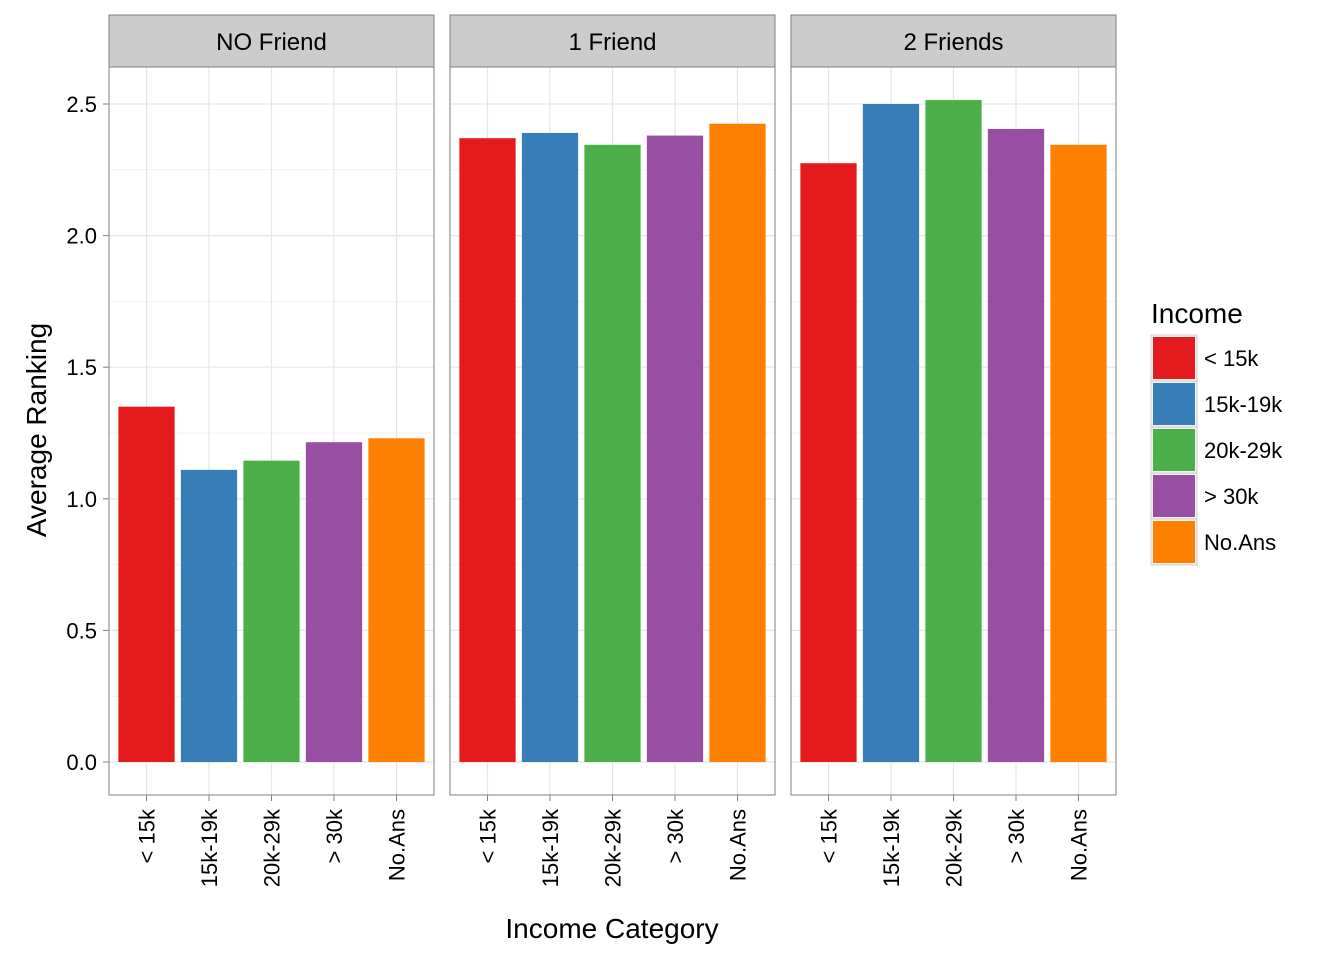 This screenshot has width=1344, height=960. I want to click on legend-label: No.Ans, so click(1240, 542).